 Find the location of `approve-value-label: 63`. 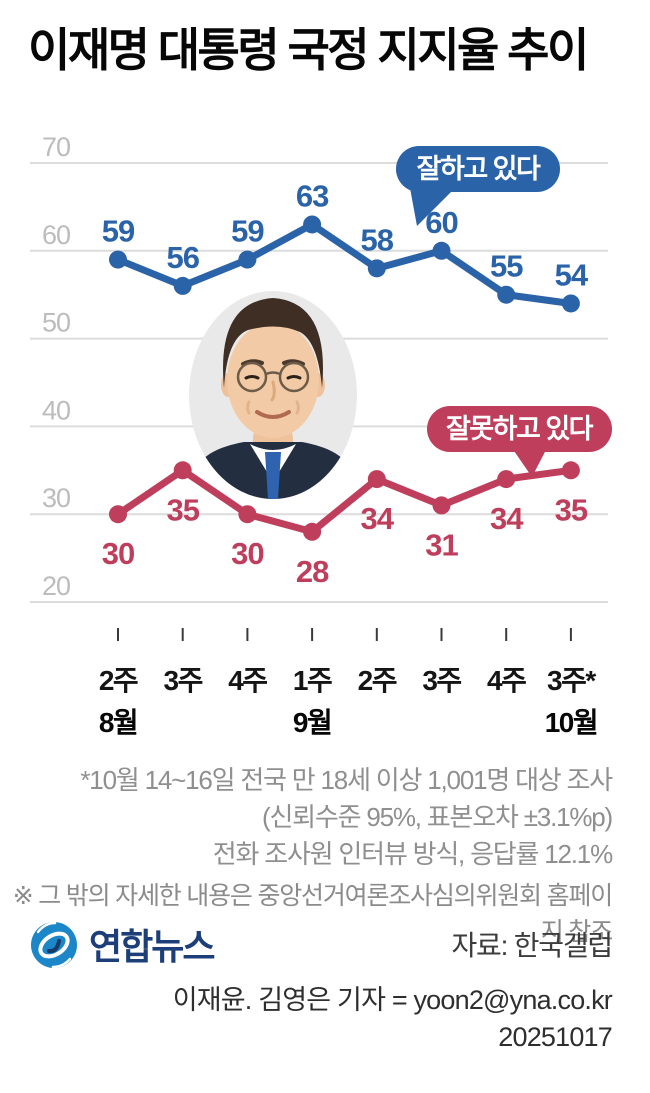

approve-value-label: 63 is located at coordinates (312, 195).